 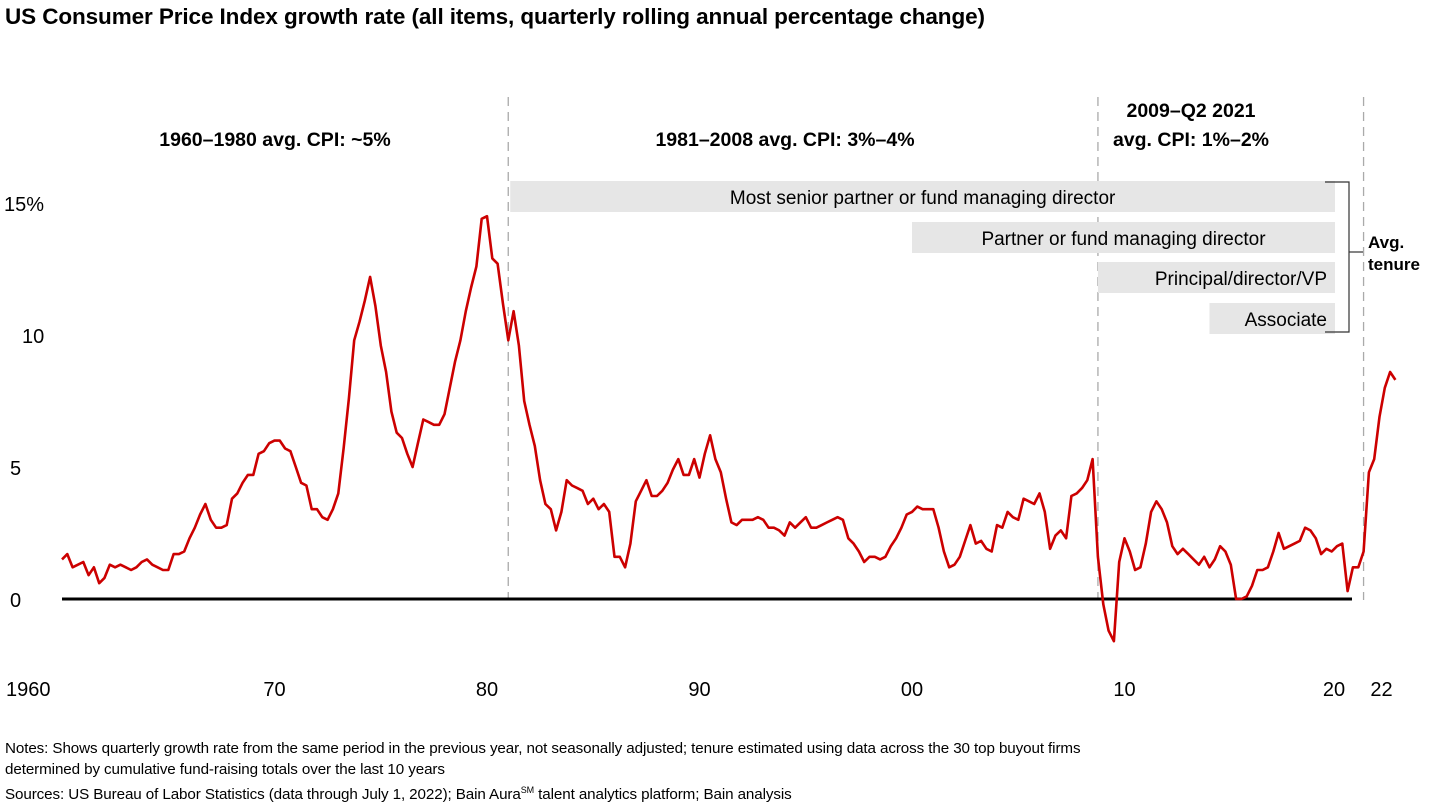 I want to click on x-tick-label: 90, so click(x=699, y=690).